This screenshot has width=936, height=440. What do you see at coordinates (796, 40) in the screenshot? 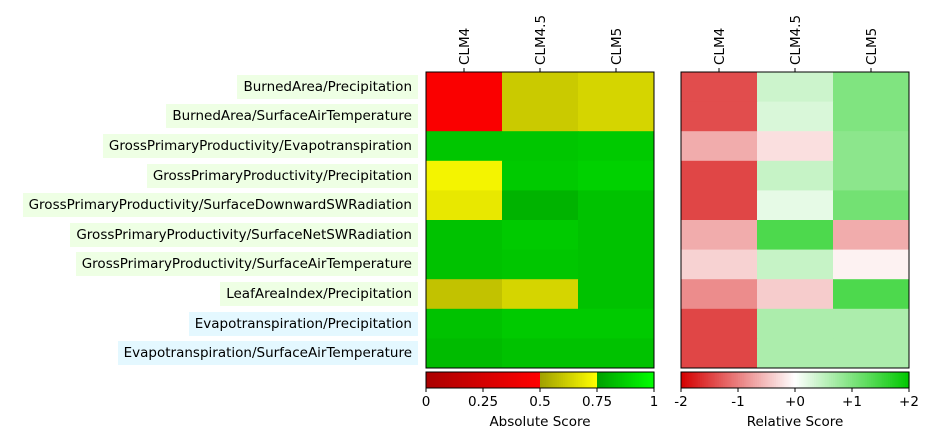
I see `relative-column-label: CLM4.5` at bounding box center [796, 40].